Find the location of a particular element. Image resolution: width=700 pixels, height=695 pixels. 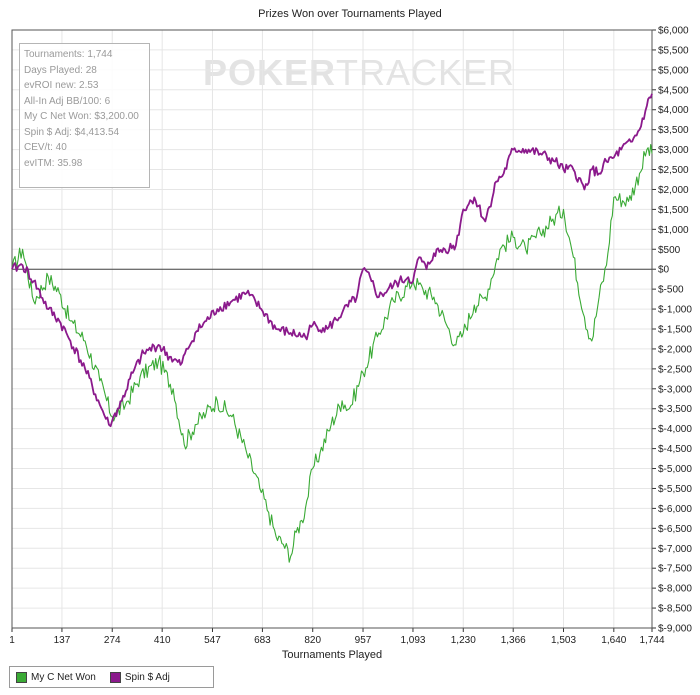

x-tick-label: 1 is located at coordinates (12, 640).